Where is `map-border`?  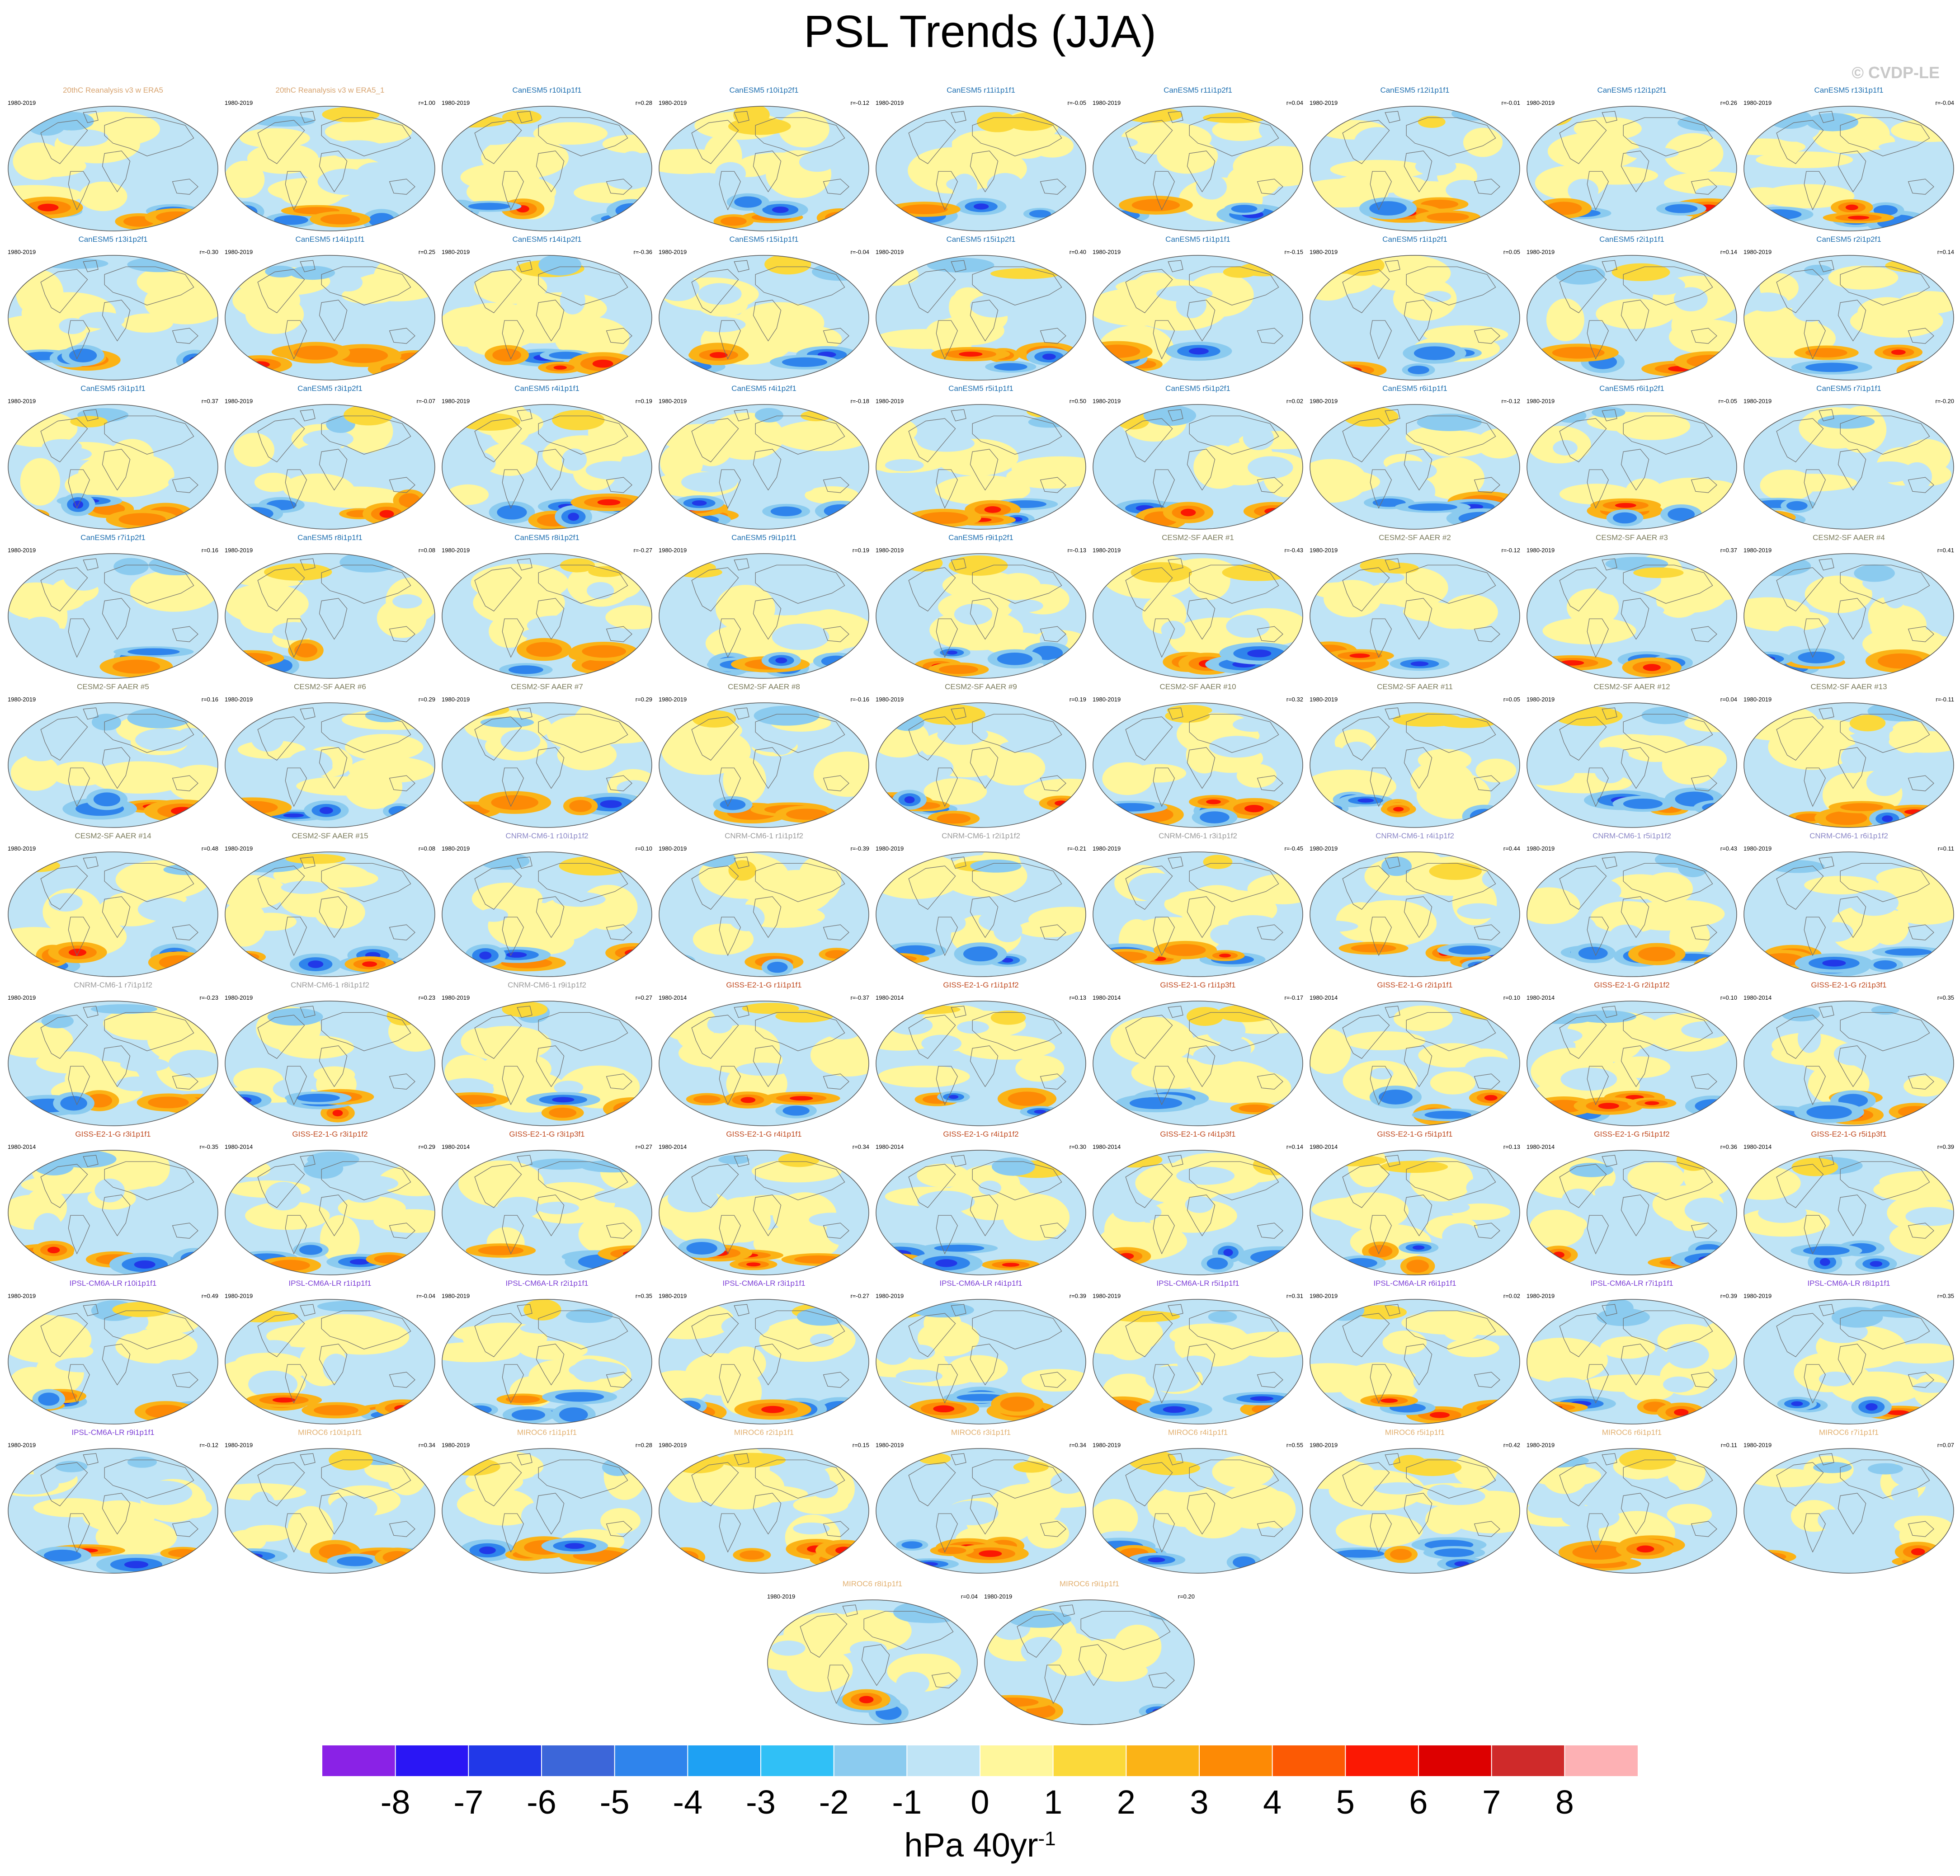 map-border is located at coordinates (1415, 765).